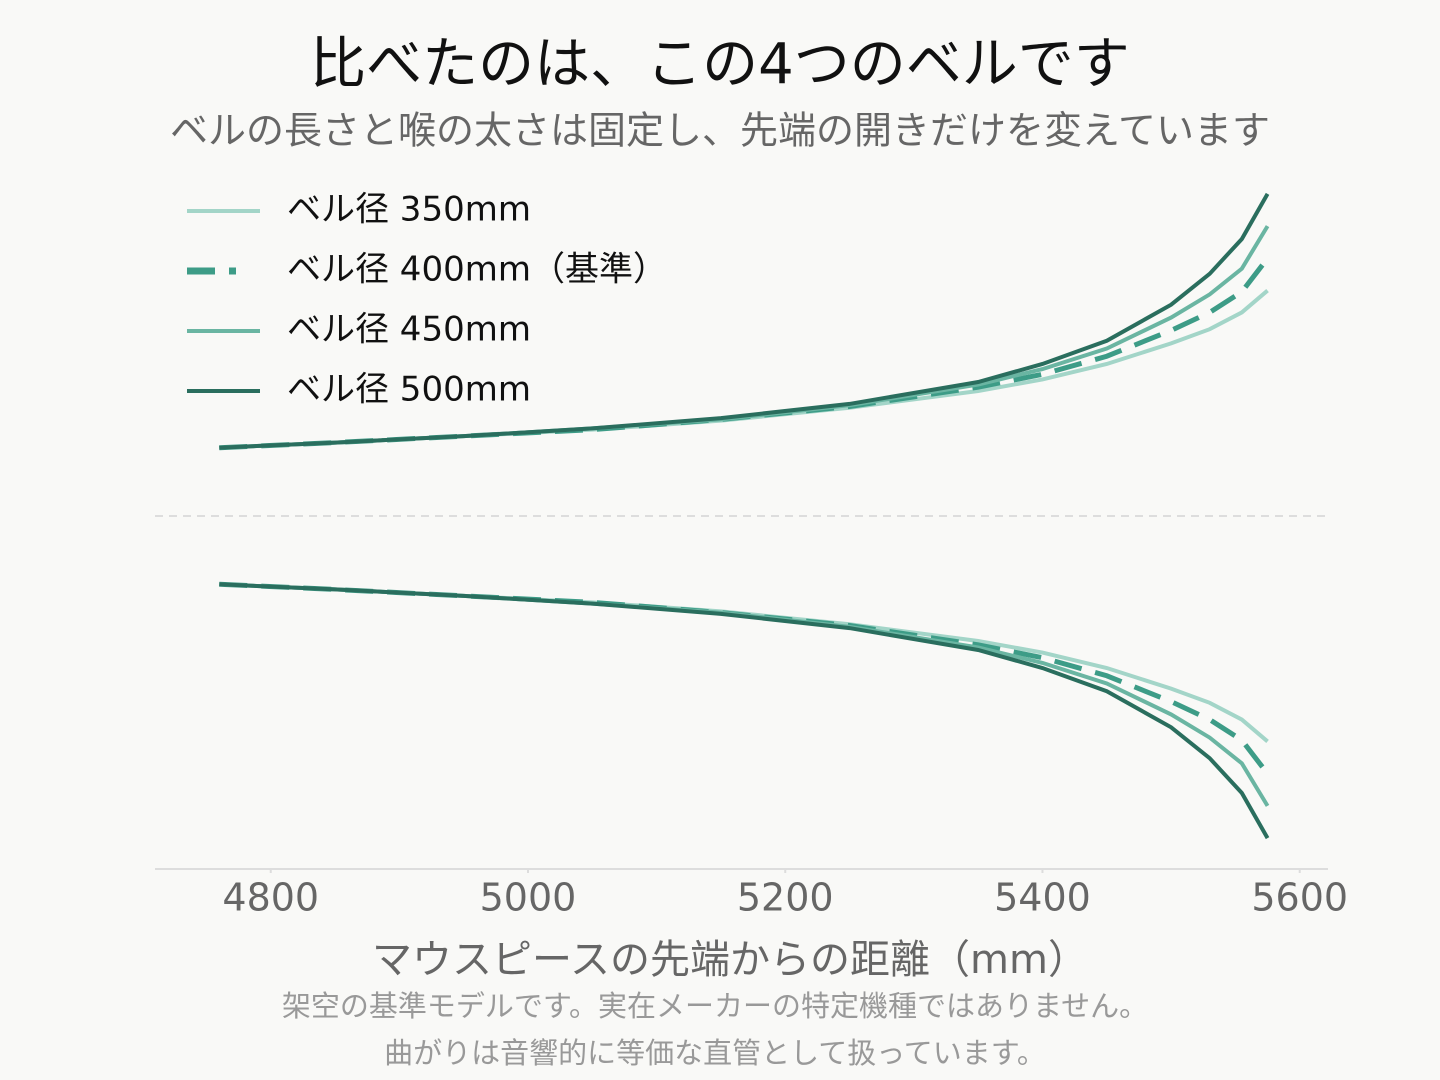 The width and height of the screenshot is (1440, 1080). What do you see at coordinates (528, 898) in the screenshot?
I see `x-tick-label: 5000` at bounding box center [528, 898].